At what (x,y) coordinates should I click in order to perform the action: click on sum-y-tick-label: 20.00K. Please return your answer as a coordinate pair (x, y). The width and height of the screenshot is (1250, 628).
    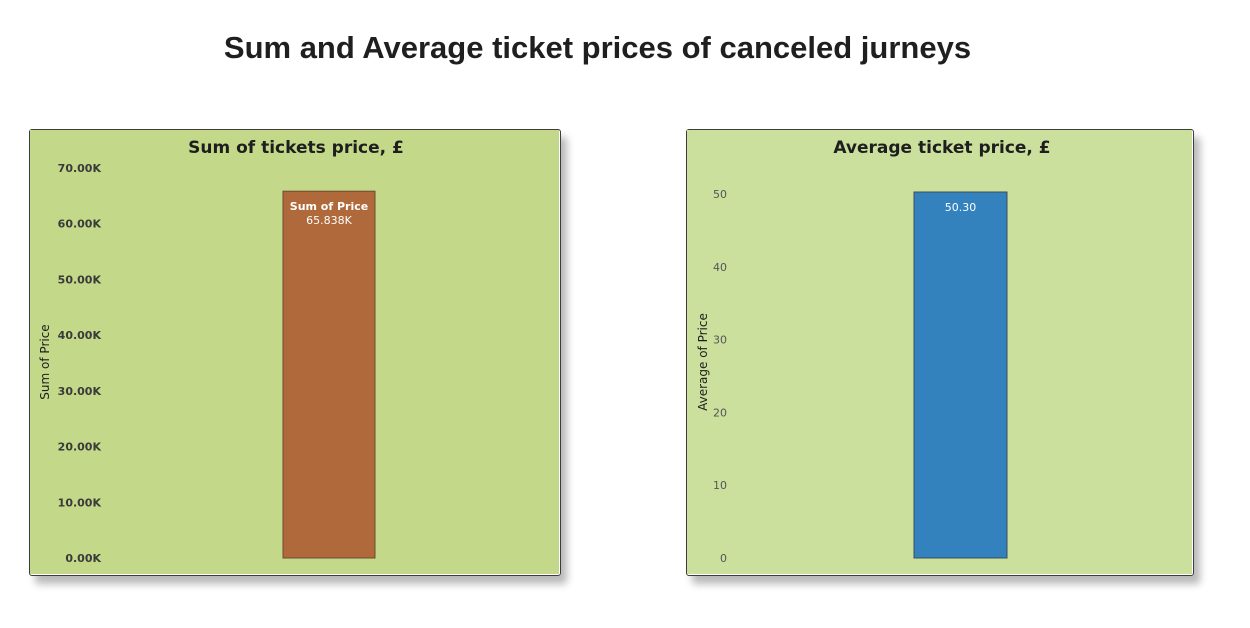
    Looking at the image, I should click on (80, 447).